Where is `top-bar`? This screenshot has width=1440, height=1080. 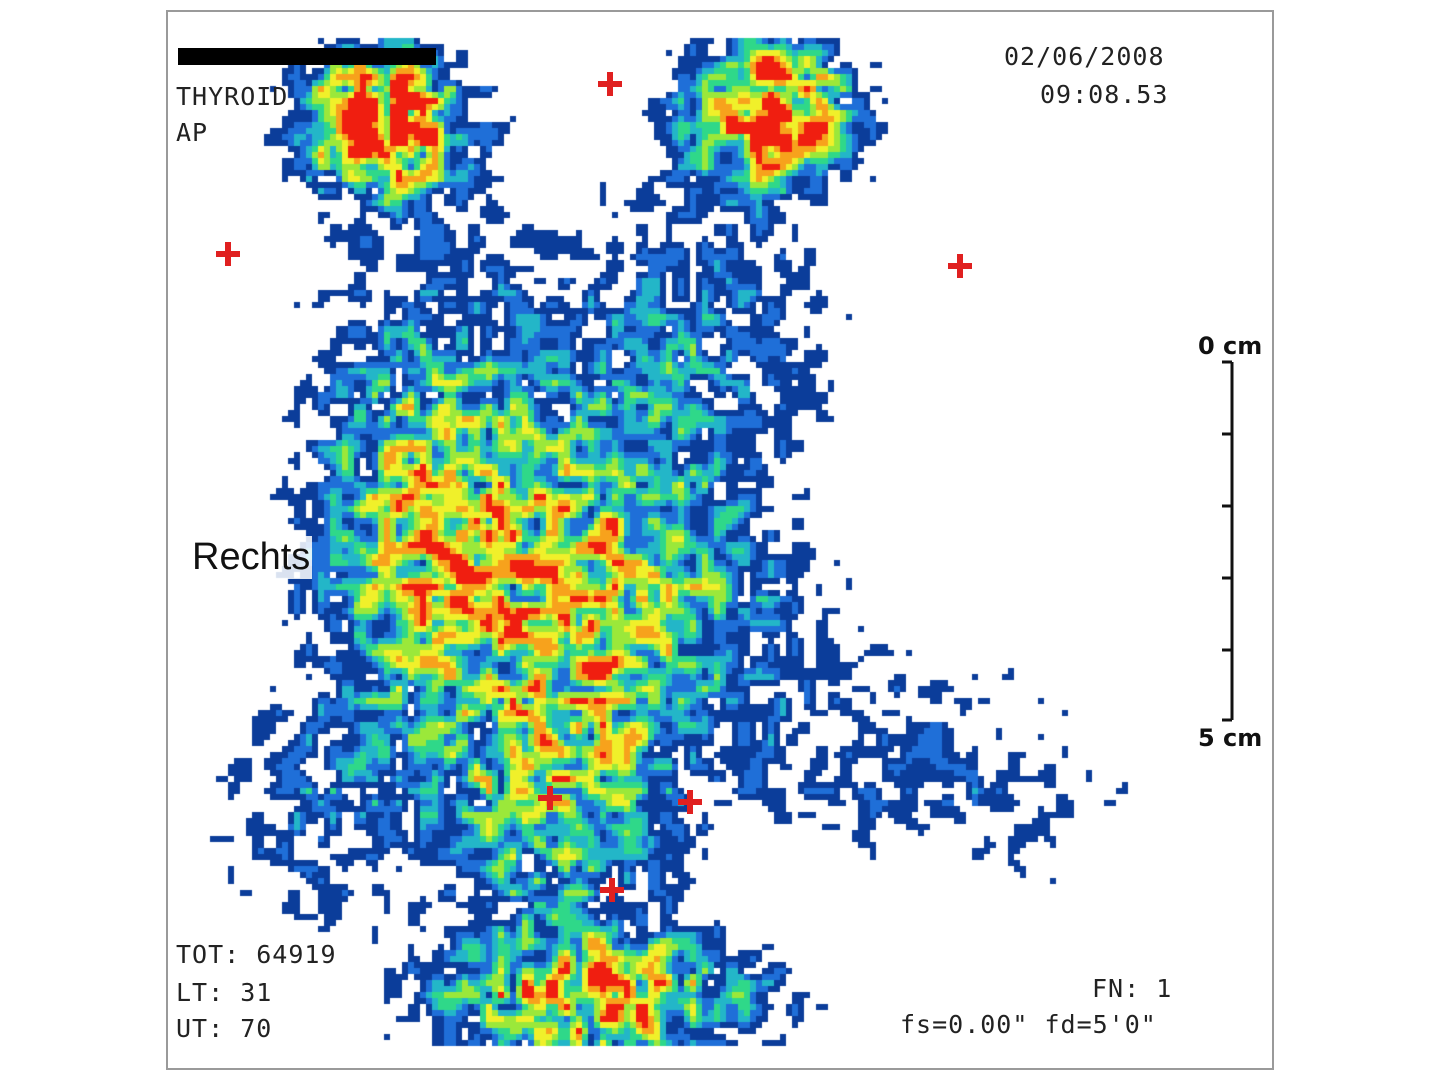 top-bar is located at coordinates (307, 56).